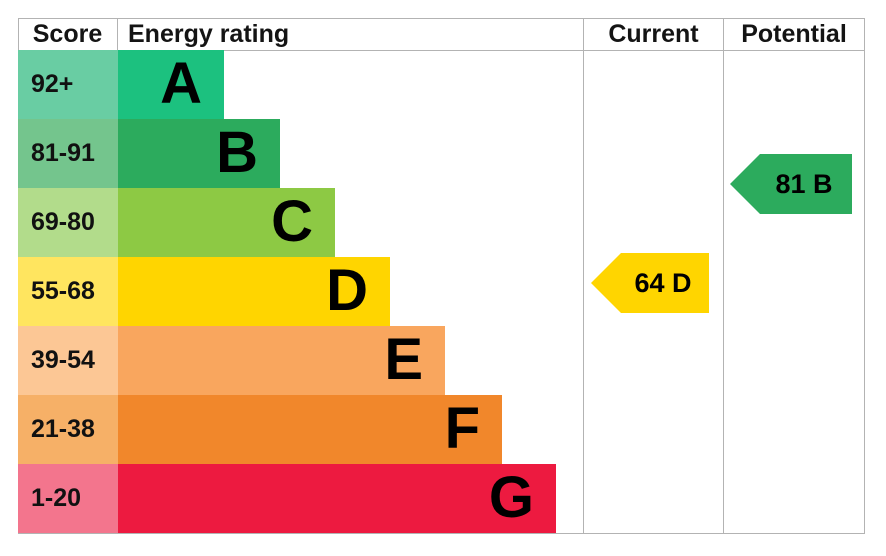  I want to click on potential-rating-label: 81 B, so click(804, 183).